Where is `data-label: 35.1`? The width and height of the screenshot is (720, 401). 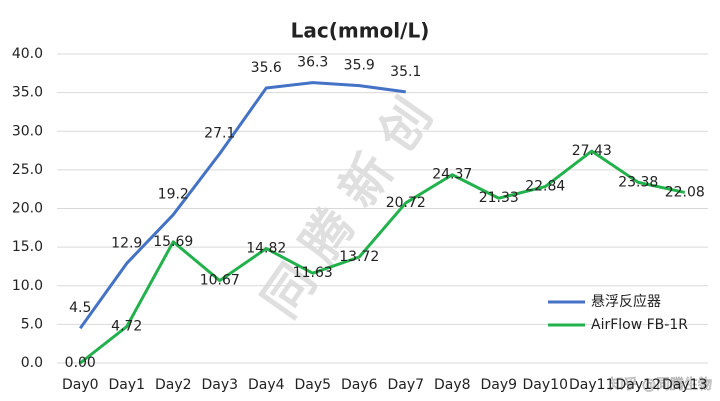
data-label: 35.1 is located at coordinates (405, 72).